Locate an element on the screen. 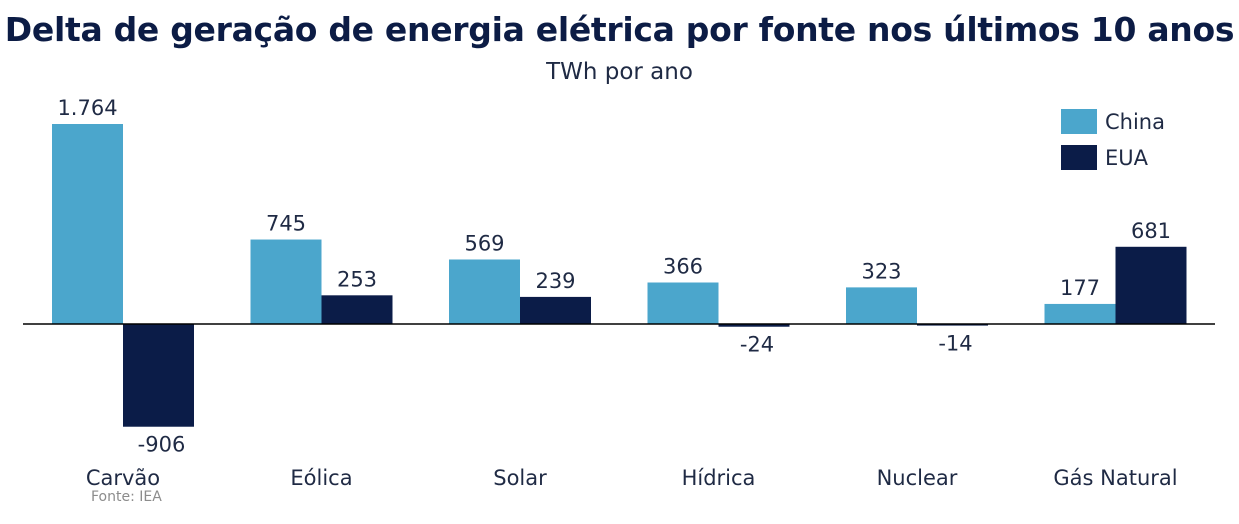 This screenshot has height=524, width=1239. legend-swatch-china is located at coordinates (1079, 121).